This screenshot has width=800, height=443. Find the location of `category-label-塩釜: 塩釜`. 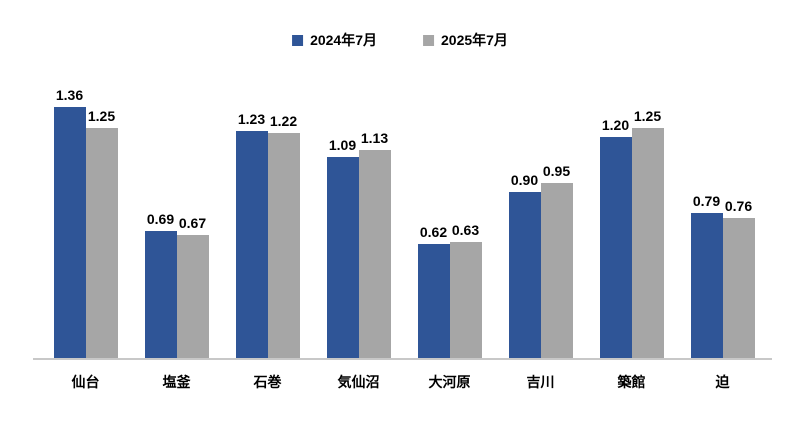

category-label-塩釜: 塩釜 is located at coordinates (176, 382).